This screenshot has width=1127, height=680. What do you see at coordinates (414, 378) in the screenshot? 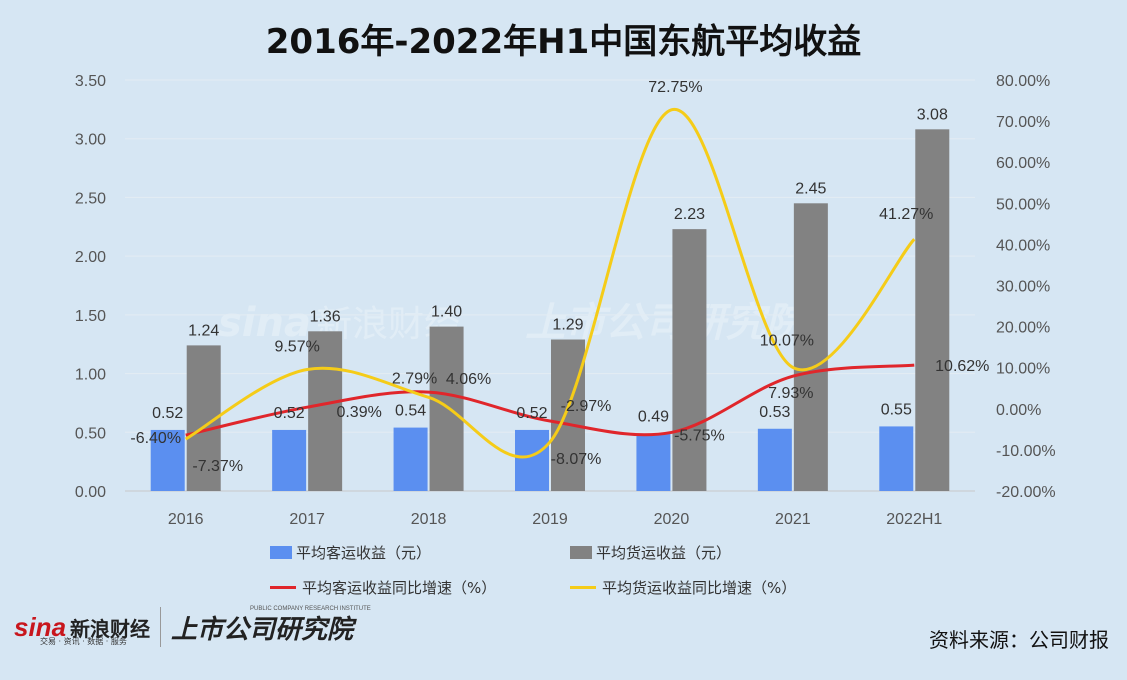
I see `line-label-cargo-growth: 2.79%` at bounding box center [414, 378].